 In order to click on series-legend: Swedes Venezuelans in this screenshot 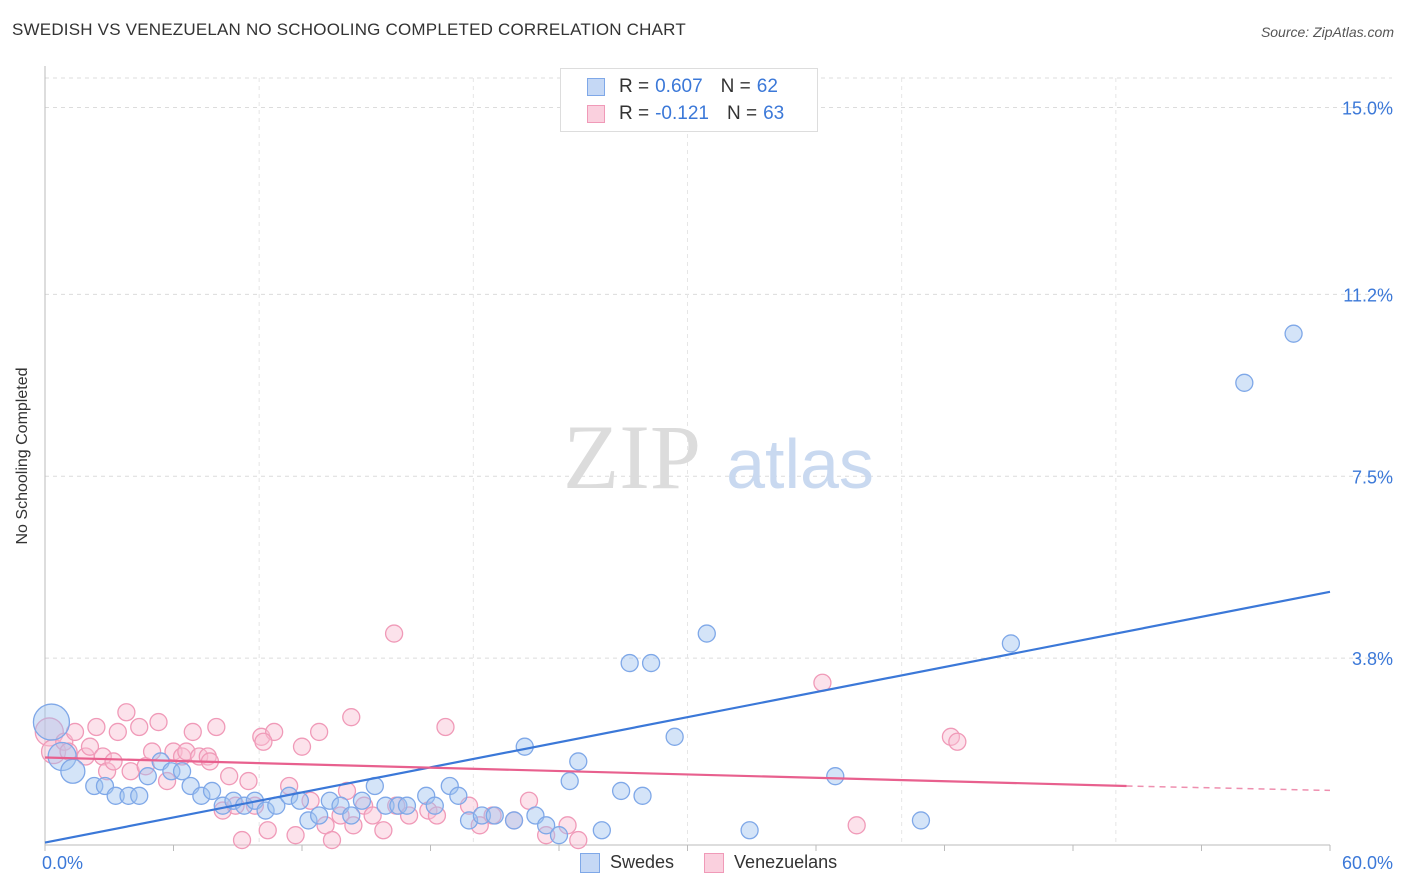, I will do `click(723, 862)`.